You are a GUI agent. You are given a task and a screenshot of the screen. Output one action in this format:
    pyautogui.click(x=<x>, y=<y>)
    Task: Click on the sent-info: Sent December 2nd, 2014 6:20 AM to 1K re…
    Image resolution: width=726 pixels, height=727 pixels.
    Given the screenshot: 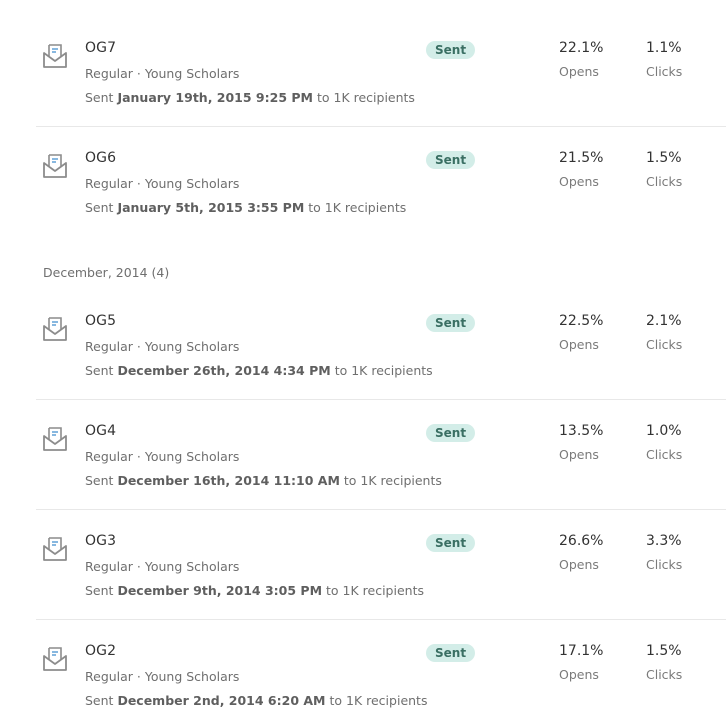 What is the action you would take?
    pyautogui.click(x=256, y=700)
    